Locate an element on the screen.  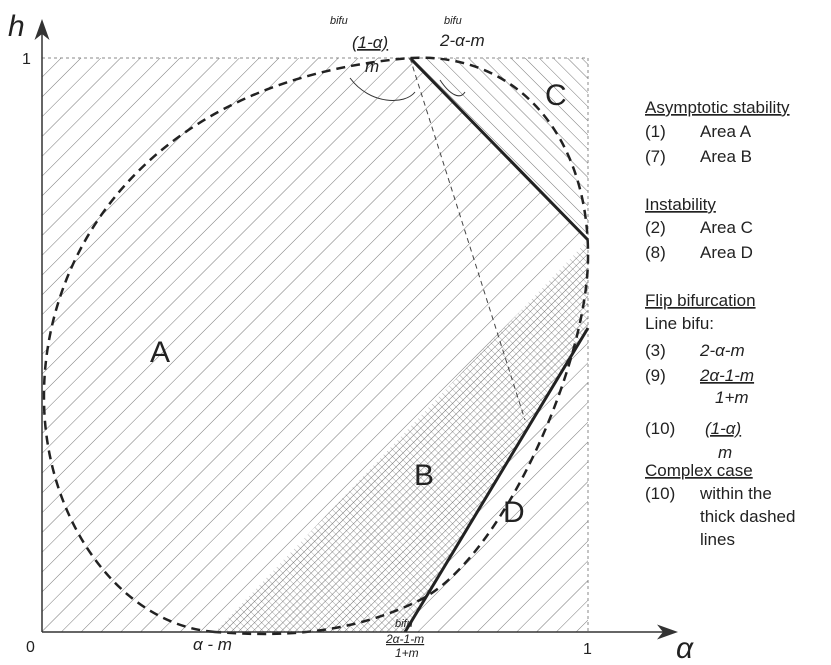
legend-subheading: Line bifu: is located at coordinates (679, 323).